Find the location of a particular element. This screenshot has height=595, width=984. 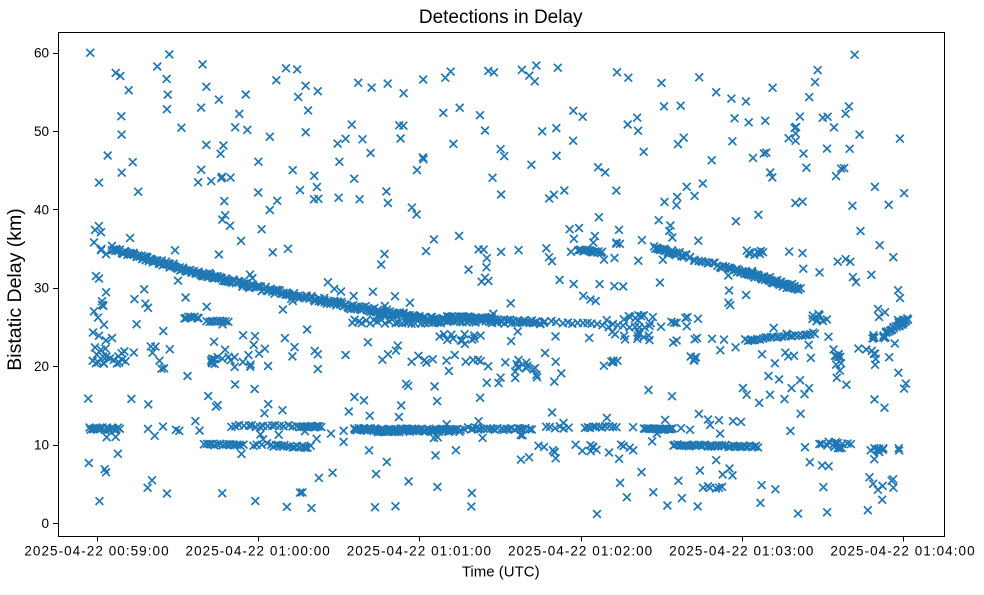

svg-text: 2025-04-22 01:03:00 is located at coordinates (741, 551).